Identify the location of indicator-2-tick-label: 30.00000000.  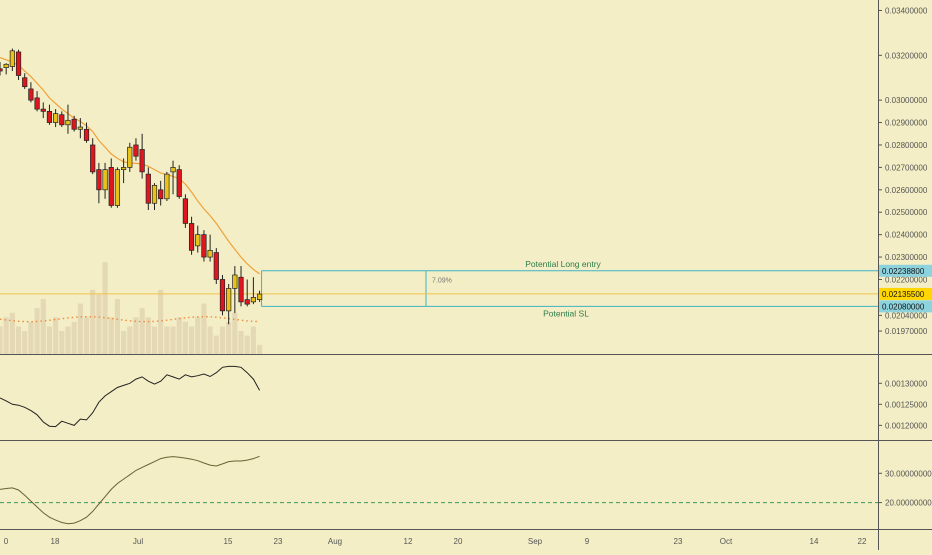
(908, 473).